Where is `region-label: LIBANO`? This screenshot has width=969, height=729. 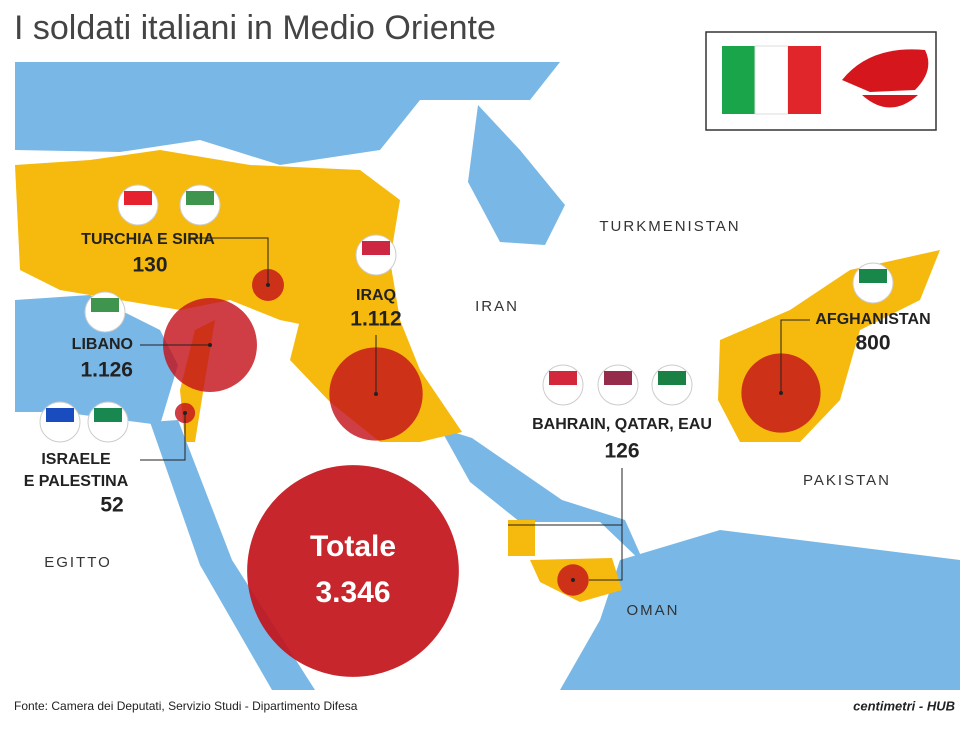 region-label: LIBANO is located at coordinates (102, 344).